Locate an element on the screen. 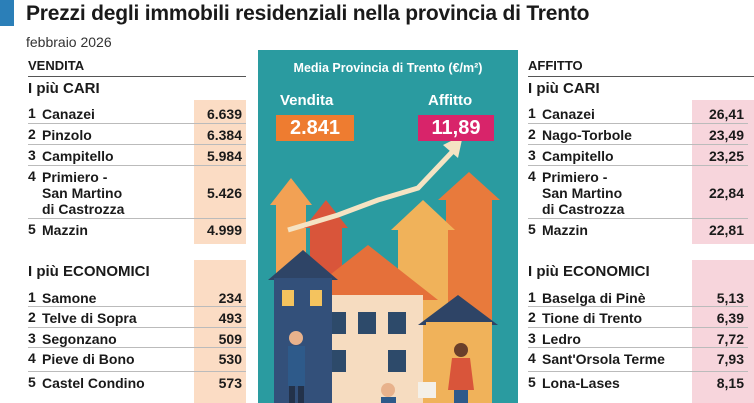 This screenshot has width=754, height=403. row-value: 7,72 is located at coordinates (730, 339).